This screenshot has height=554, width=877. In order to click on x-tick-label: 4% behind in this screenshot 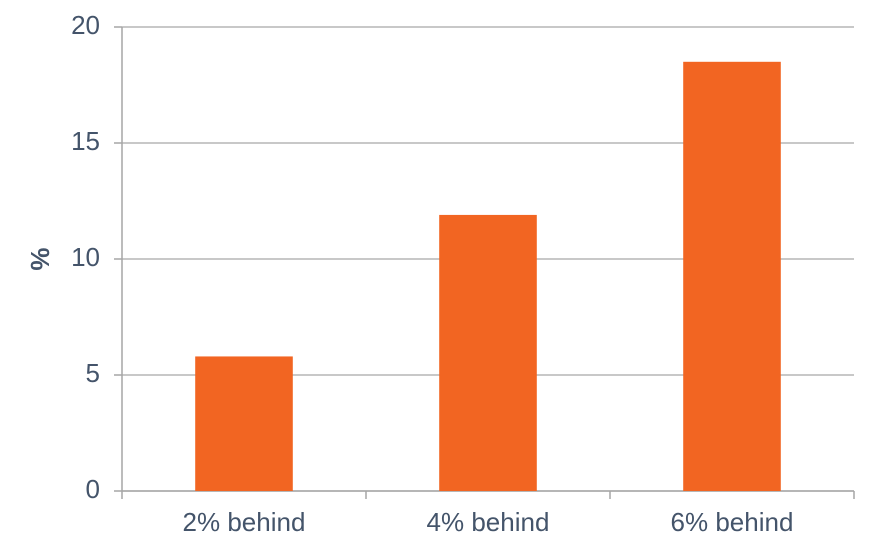, I will do `click(488, 522)`.